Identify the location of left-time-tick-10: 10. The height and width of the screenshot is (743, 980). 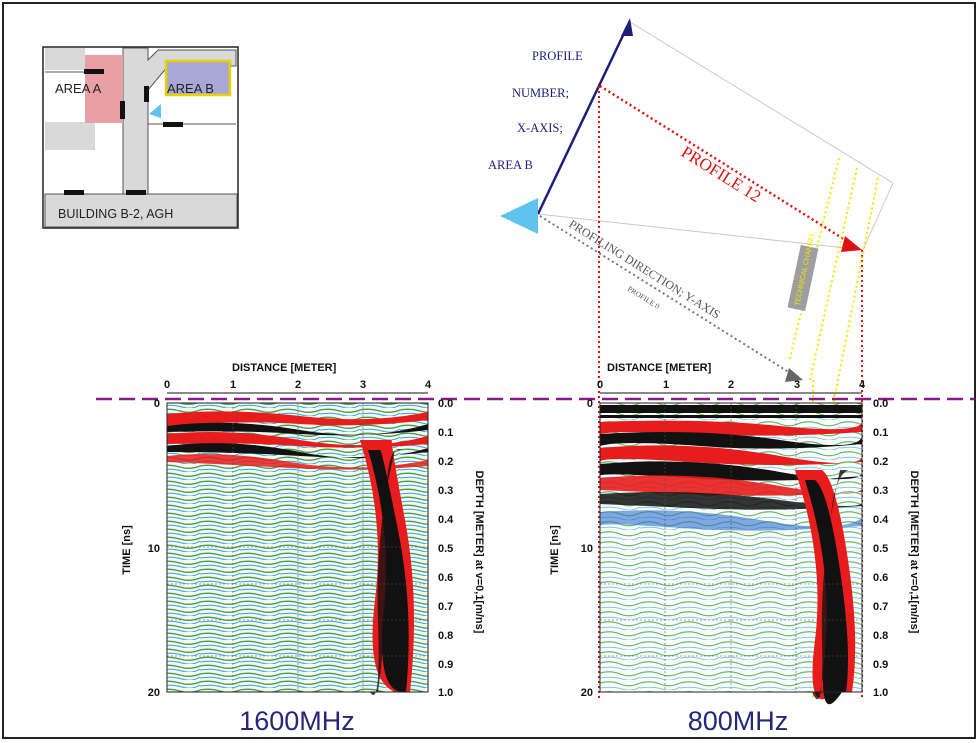
(154, 549).